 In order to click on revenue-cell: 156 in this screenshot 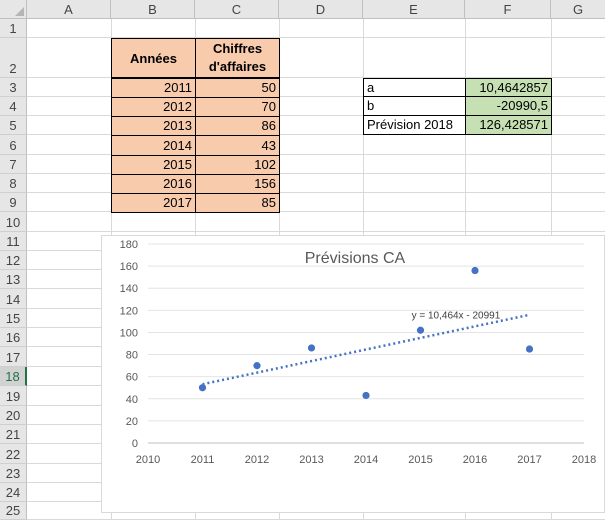, I will do `click(237, 184)`.